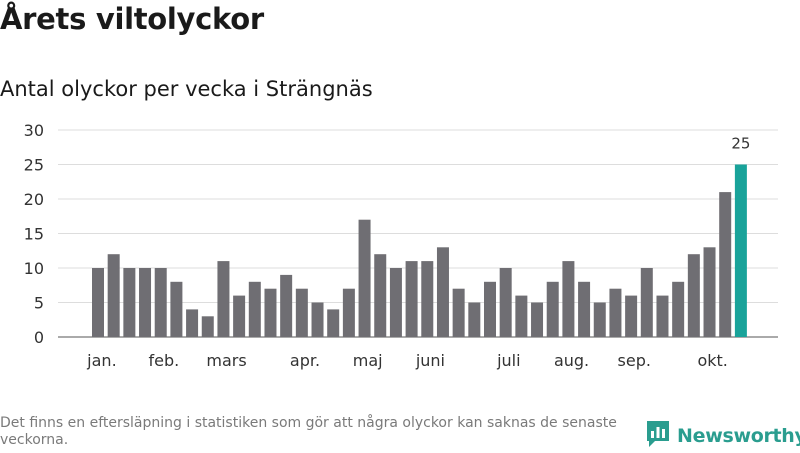  I want to click on y-axis-ticks: 0 5 10 15 20 25 30, so click(34, 234).